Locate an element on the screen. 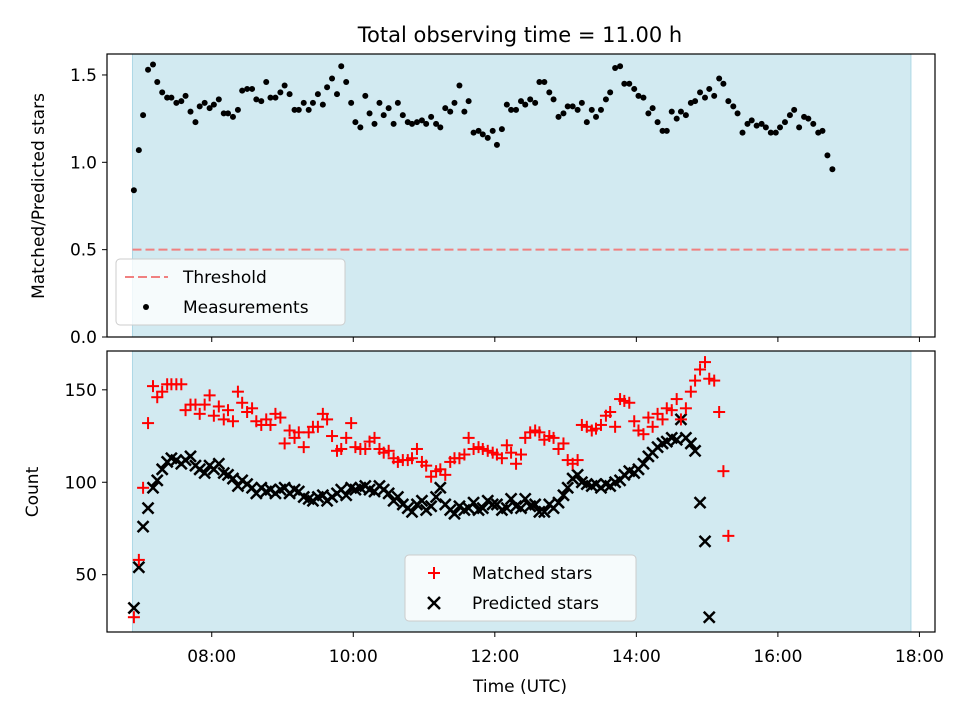 The height and width of the screenshot is (720, 960). legend-predicted-swatch is located at coordinates (434, 603).